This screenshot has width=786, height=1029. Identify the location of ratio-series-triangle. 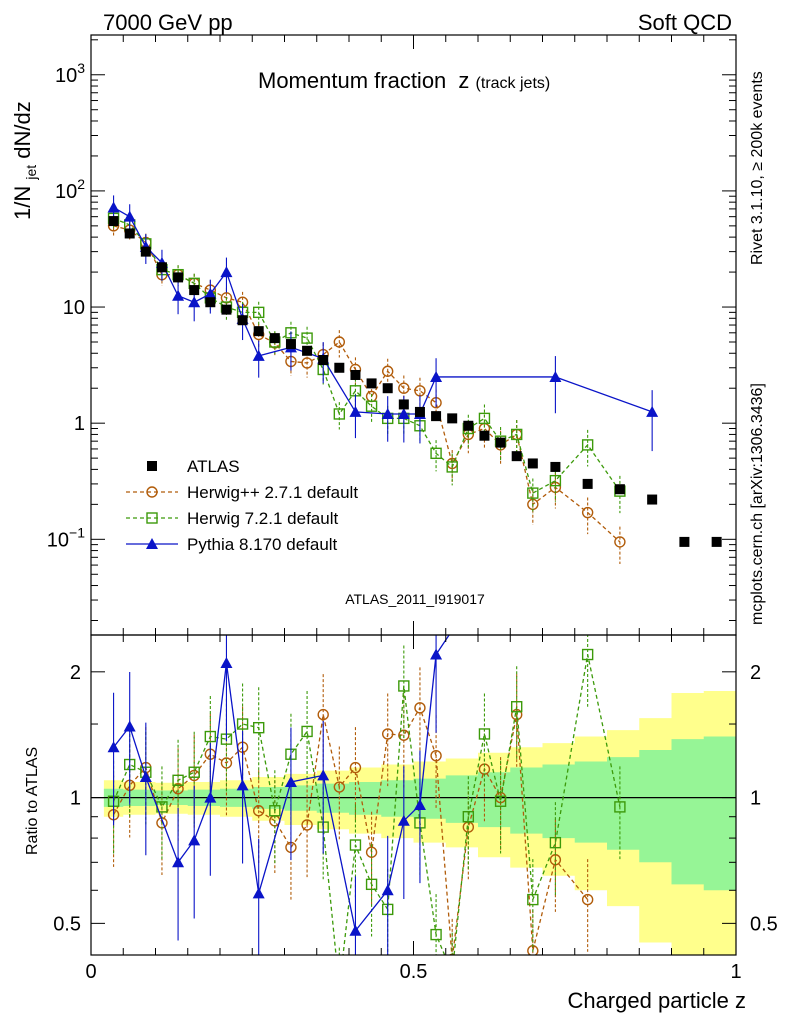
(278, 795).